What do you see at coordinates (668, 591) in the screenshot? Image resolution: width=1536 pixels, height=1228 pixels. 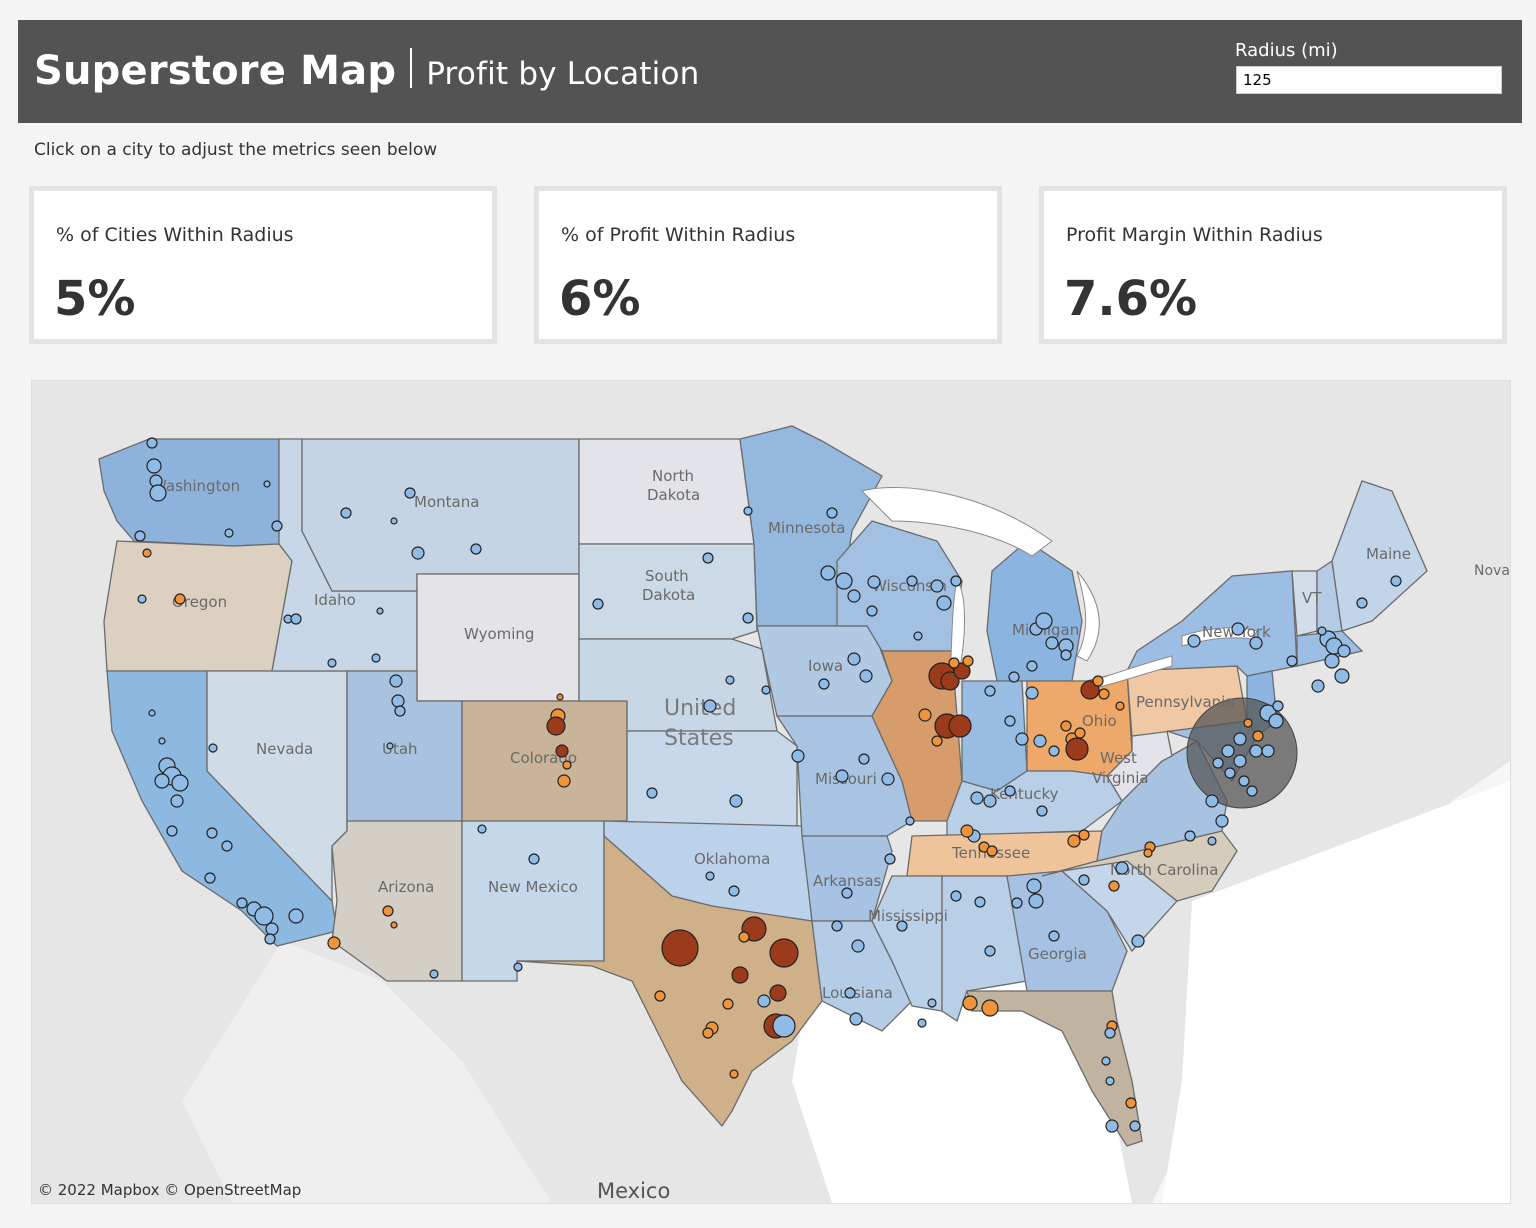 I see `state-south-dakota` at bounding box center [668, 591].